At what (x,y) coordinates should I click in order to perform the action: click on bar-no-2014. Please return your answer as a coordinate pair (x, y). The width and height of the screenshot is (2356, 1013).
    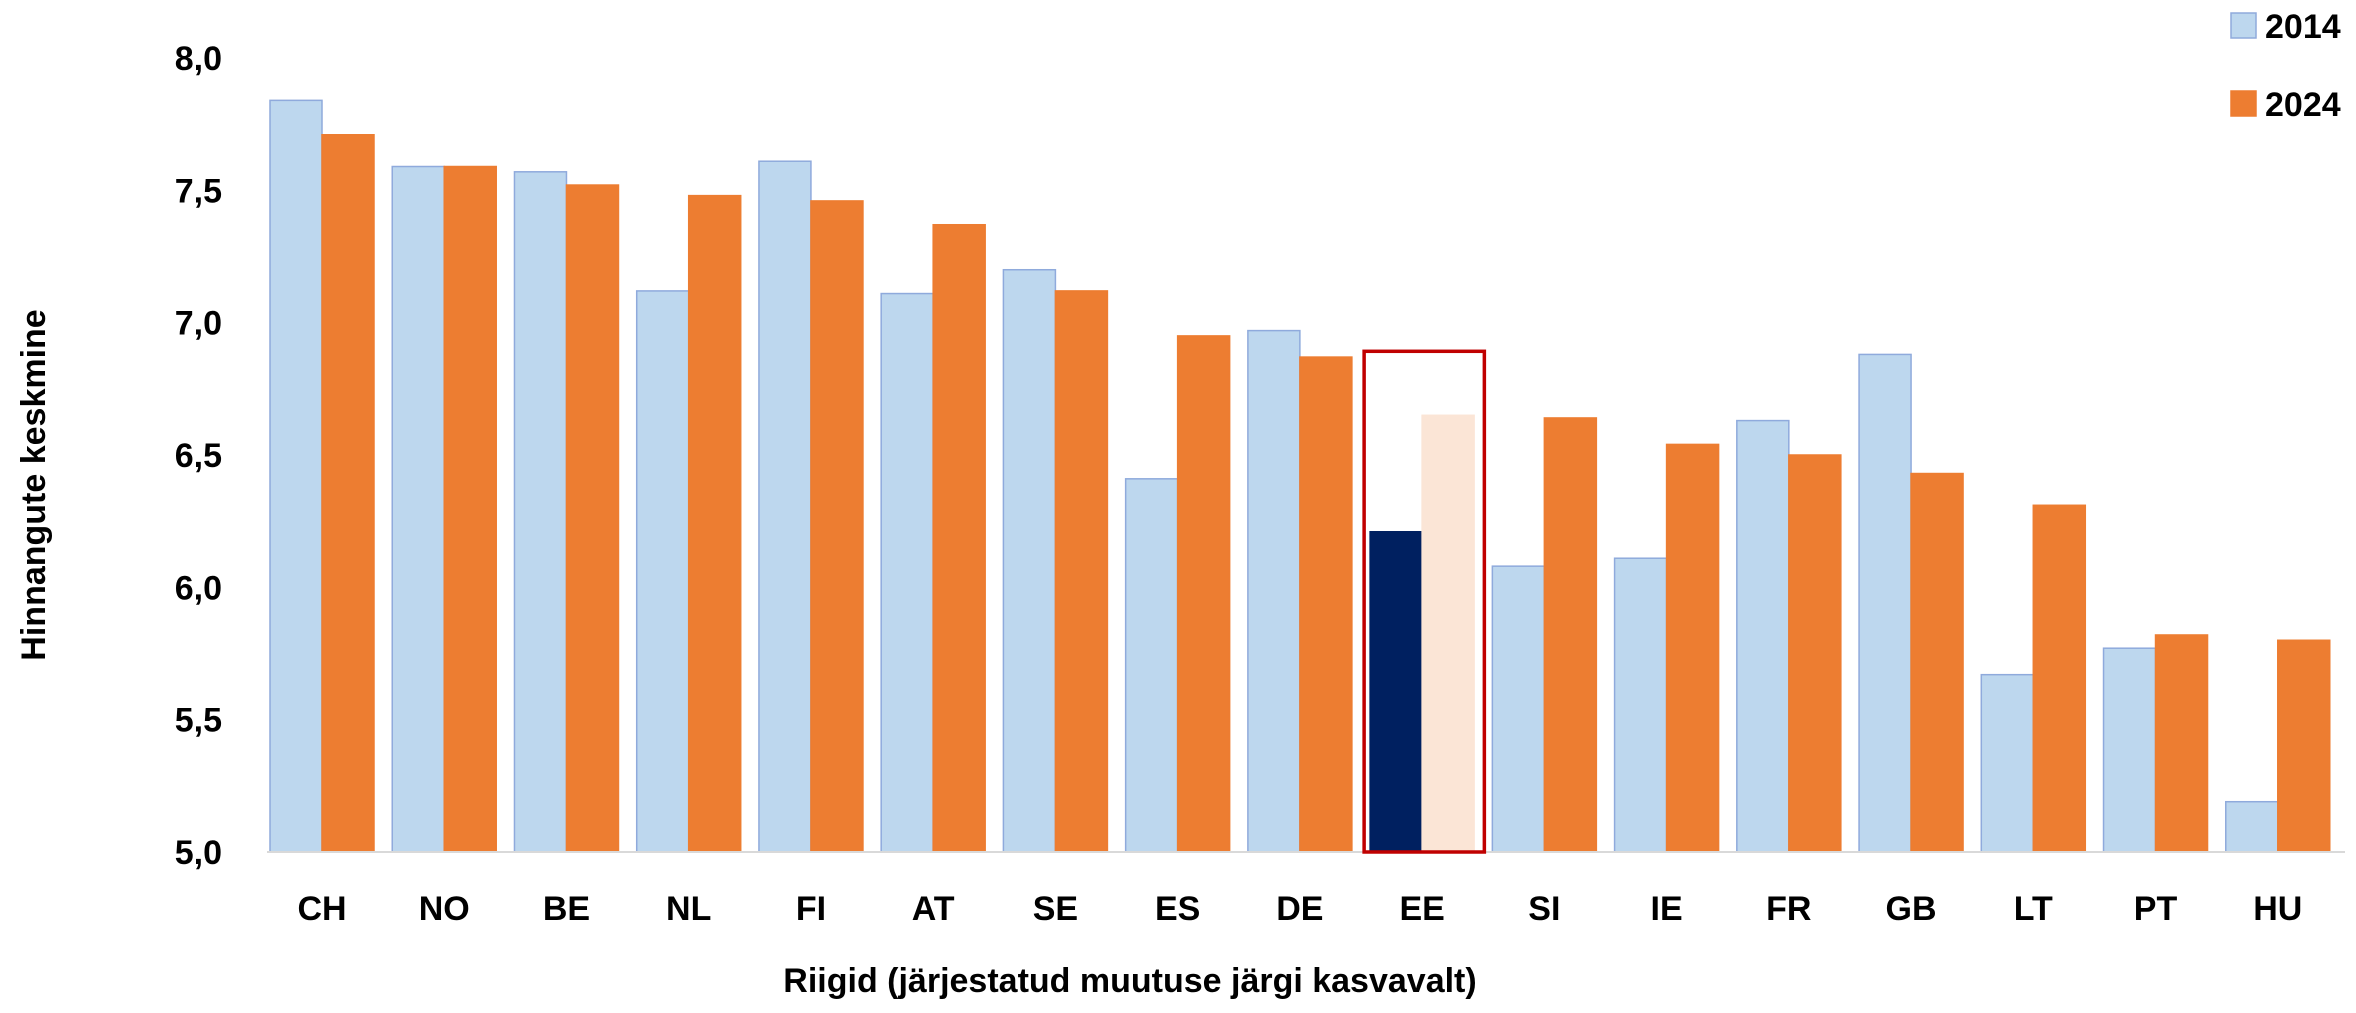
    Looking at the image, I should click on (418, 509).